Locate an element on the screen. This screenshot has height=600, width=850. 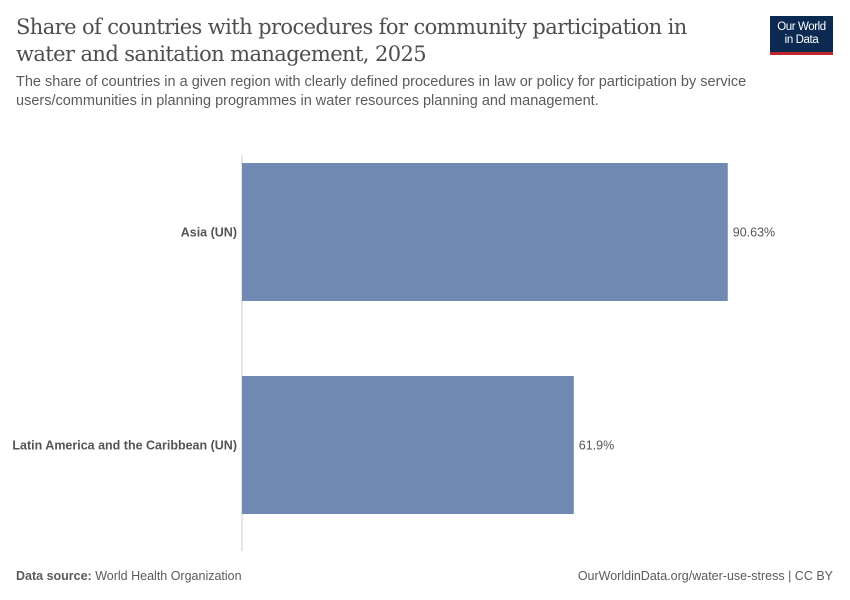
owid-logo: Our World in Data is located at coordinates (801, 35).